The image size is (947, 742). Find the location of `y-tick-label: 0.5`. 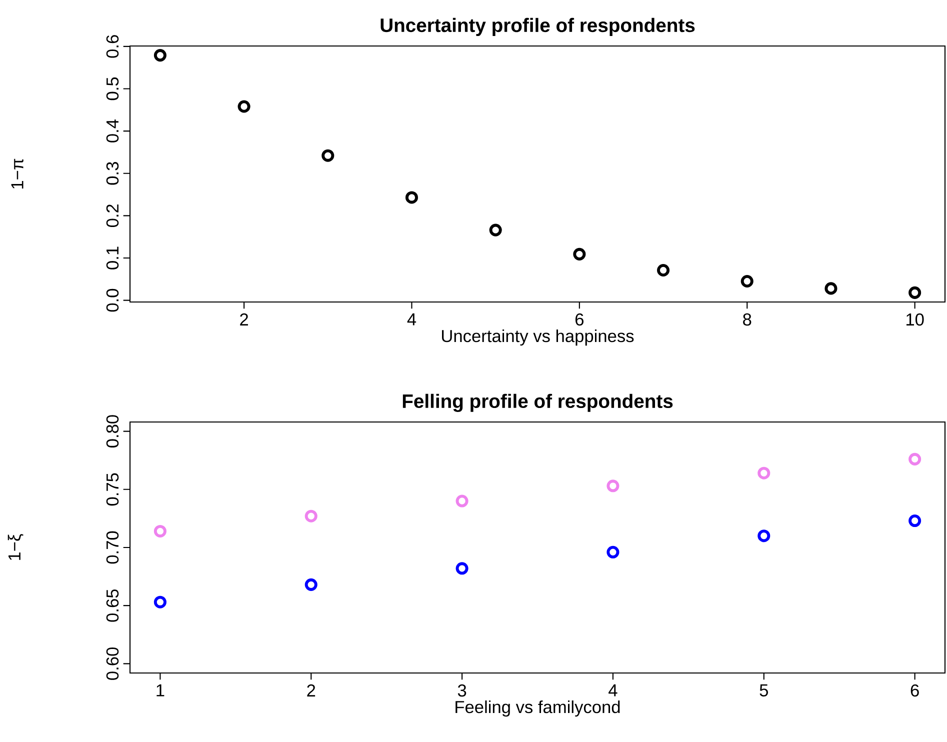

y-tick-label: 0.5 is located at coordinates (112, 88).